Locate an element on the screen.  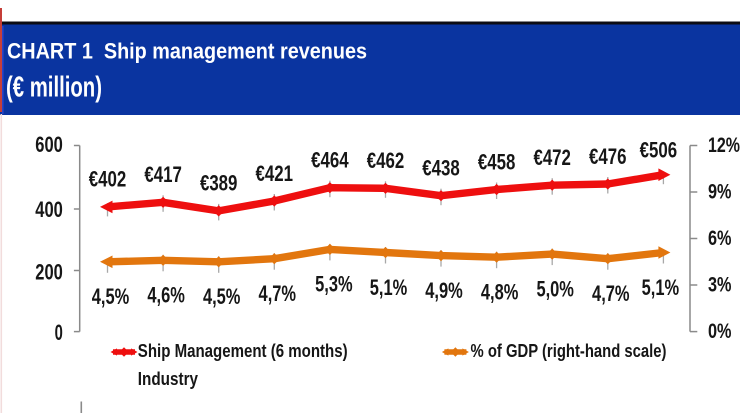
svg-text: €438 is located at coordinates (441, 168).